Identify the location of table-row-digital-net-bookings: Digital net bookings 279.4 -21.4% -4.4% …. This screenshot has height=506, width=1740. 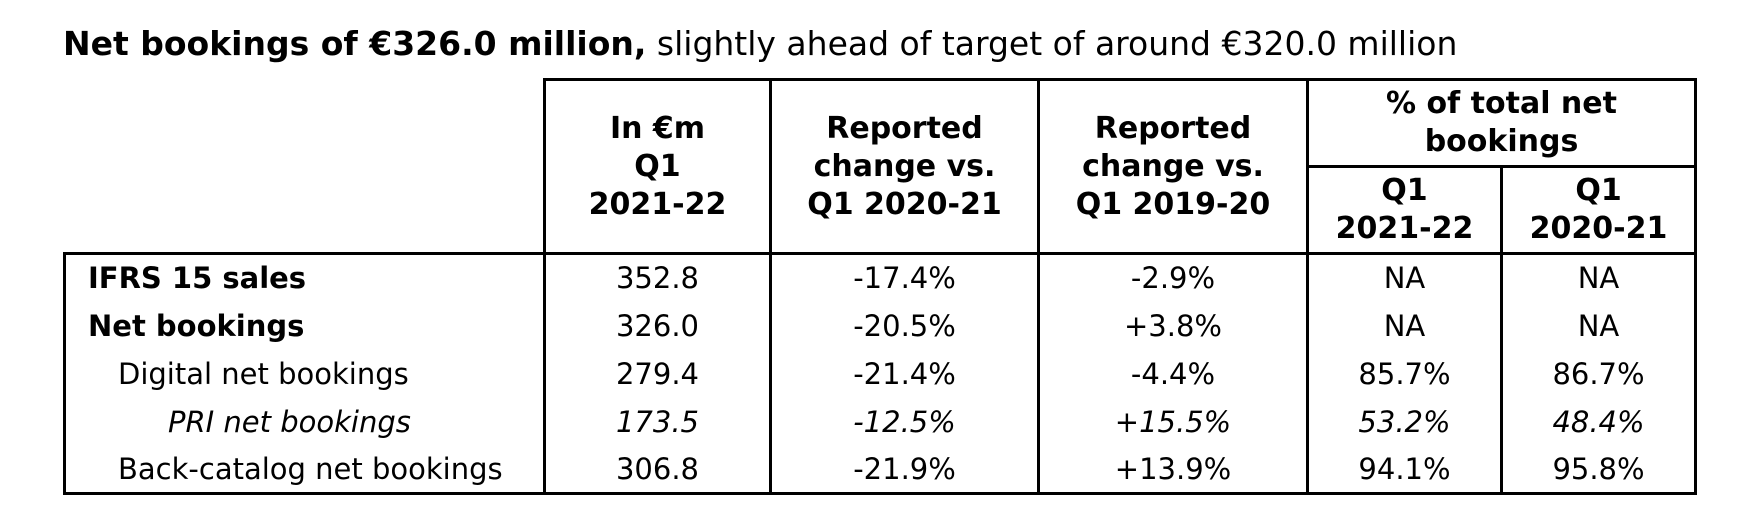
(880, 373).